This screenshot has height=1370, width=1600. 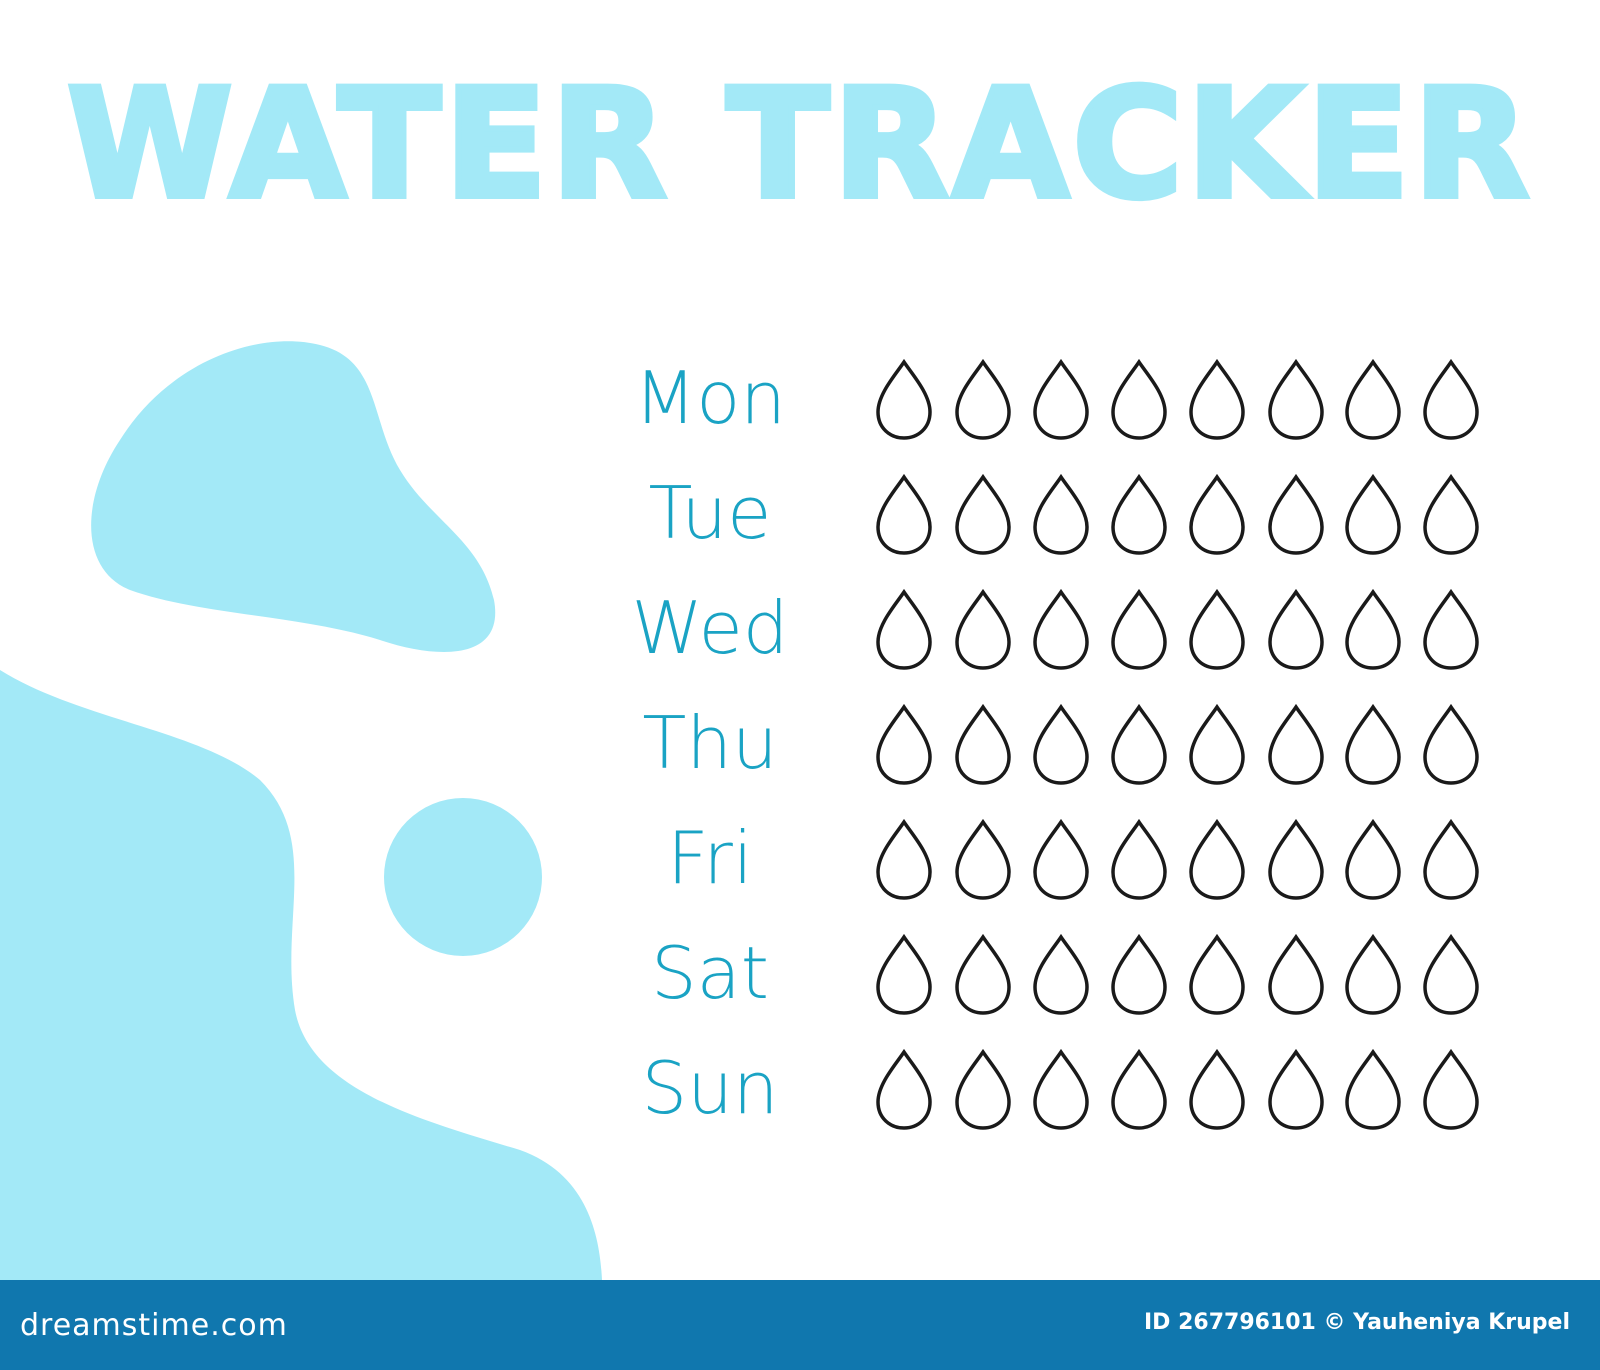 What do you see at coordinates (463, 877) in the screenshot?
I see `circle-shape` at bounding box center [463, 877].